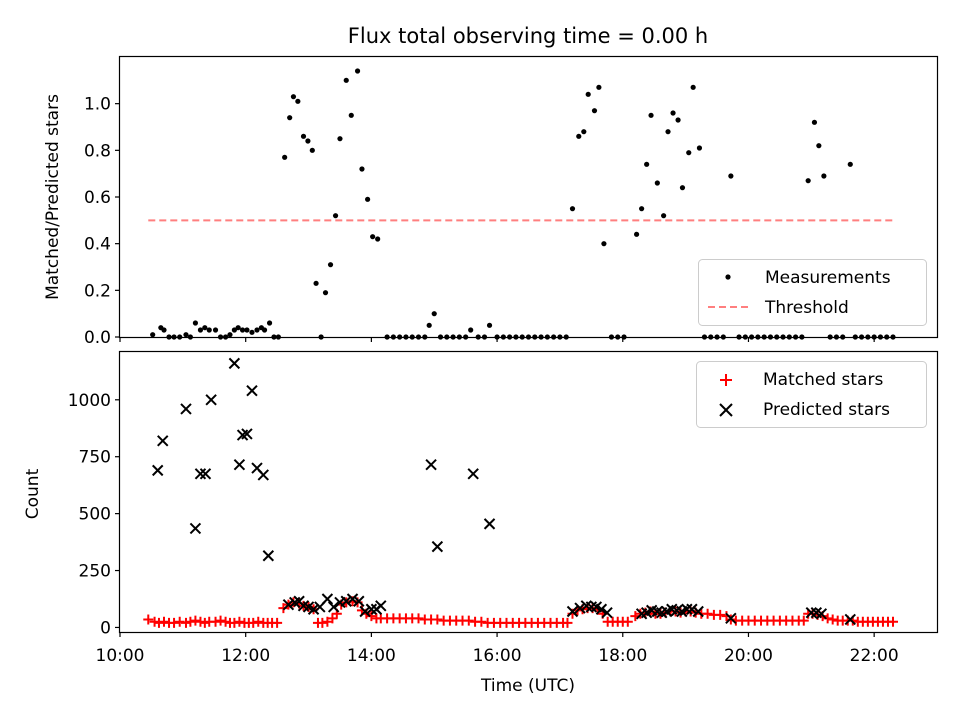 The height and width of the screenshot is (720, 960). Describe the element at coordinates (726, 410) in the screenshot. I see `legend-predicted-marker` at that location.